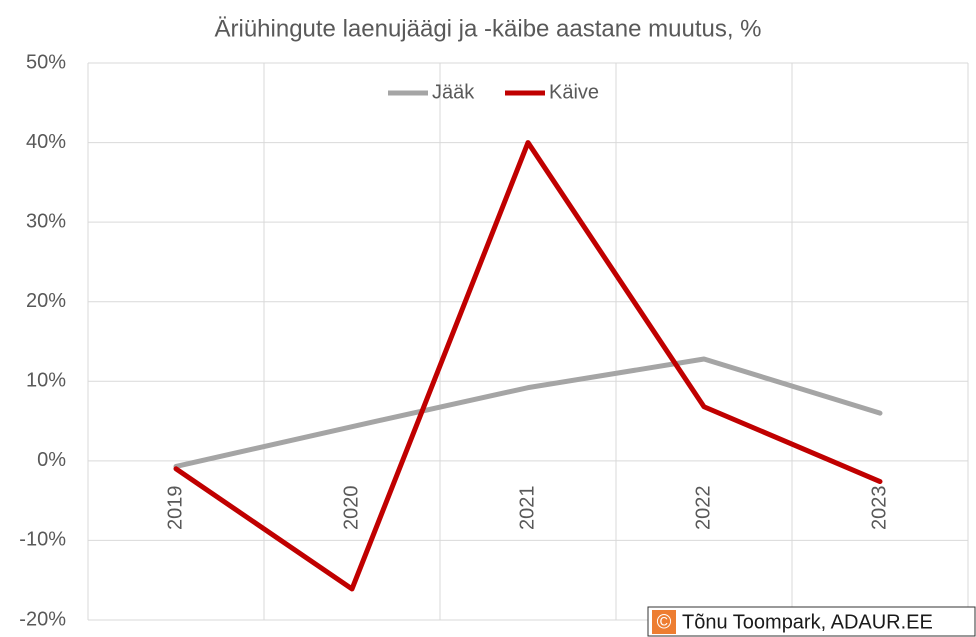 The height and width of the screenshot is (637, 976). Describe the element at coordinates (351, 508) in the screenshot. I see `x-tick-label: 2020` at that location.